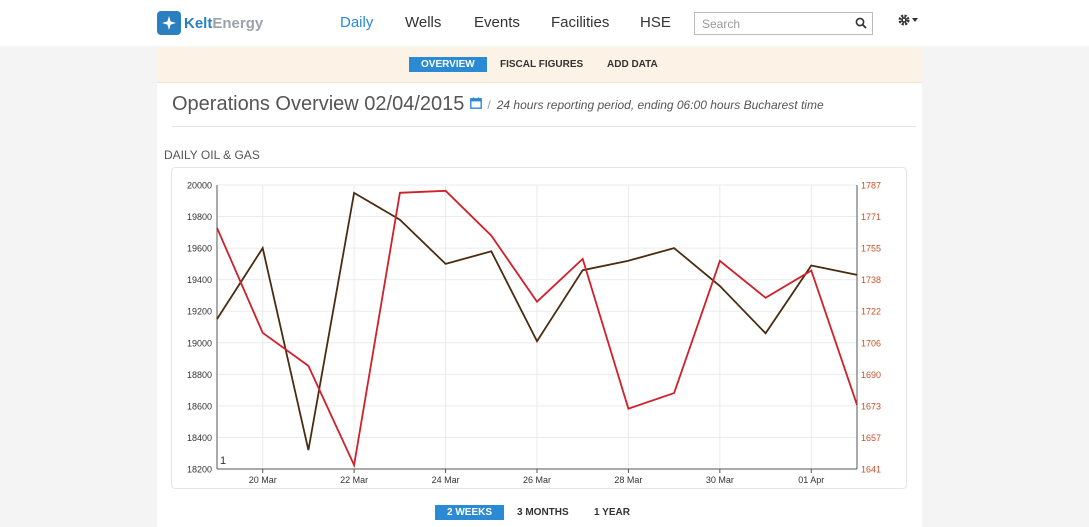 This screenshot has height=527, width=1089. I want to click on y-left-cursor-label: 1, so click(223, 461).